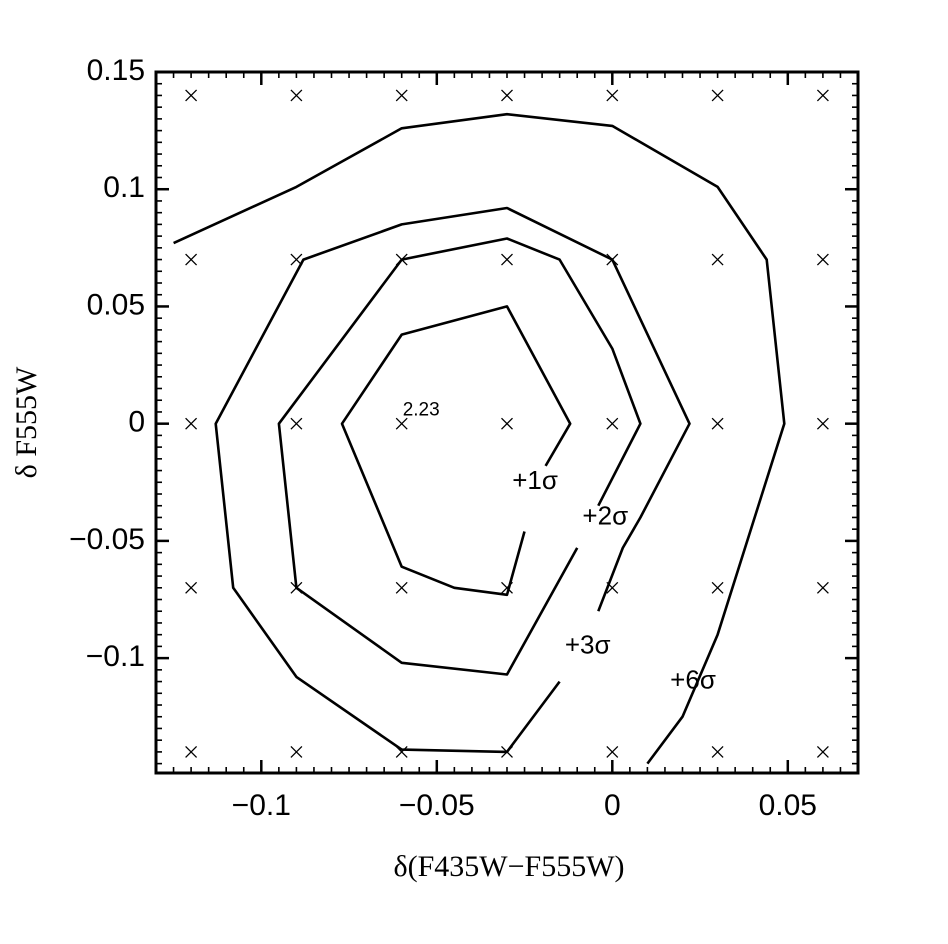 The width and height of the screenshot is (948, 944). I want to click on y-tick-label: 0.1, so click(124, 187).